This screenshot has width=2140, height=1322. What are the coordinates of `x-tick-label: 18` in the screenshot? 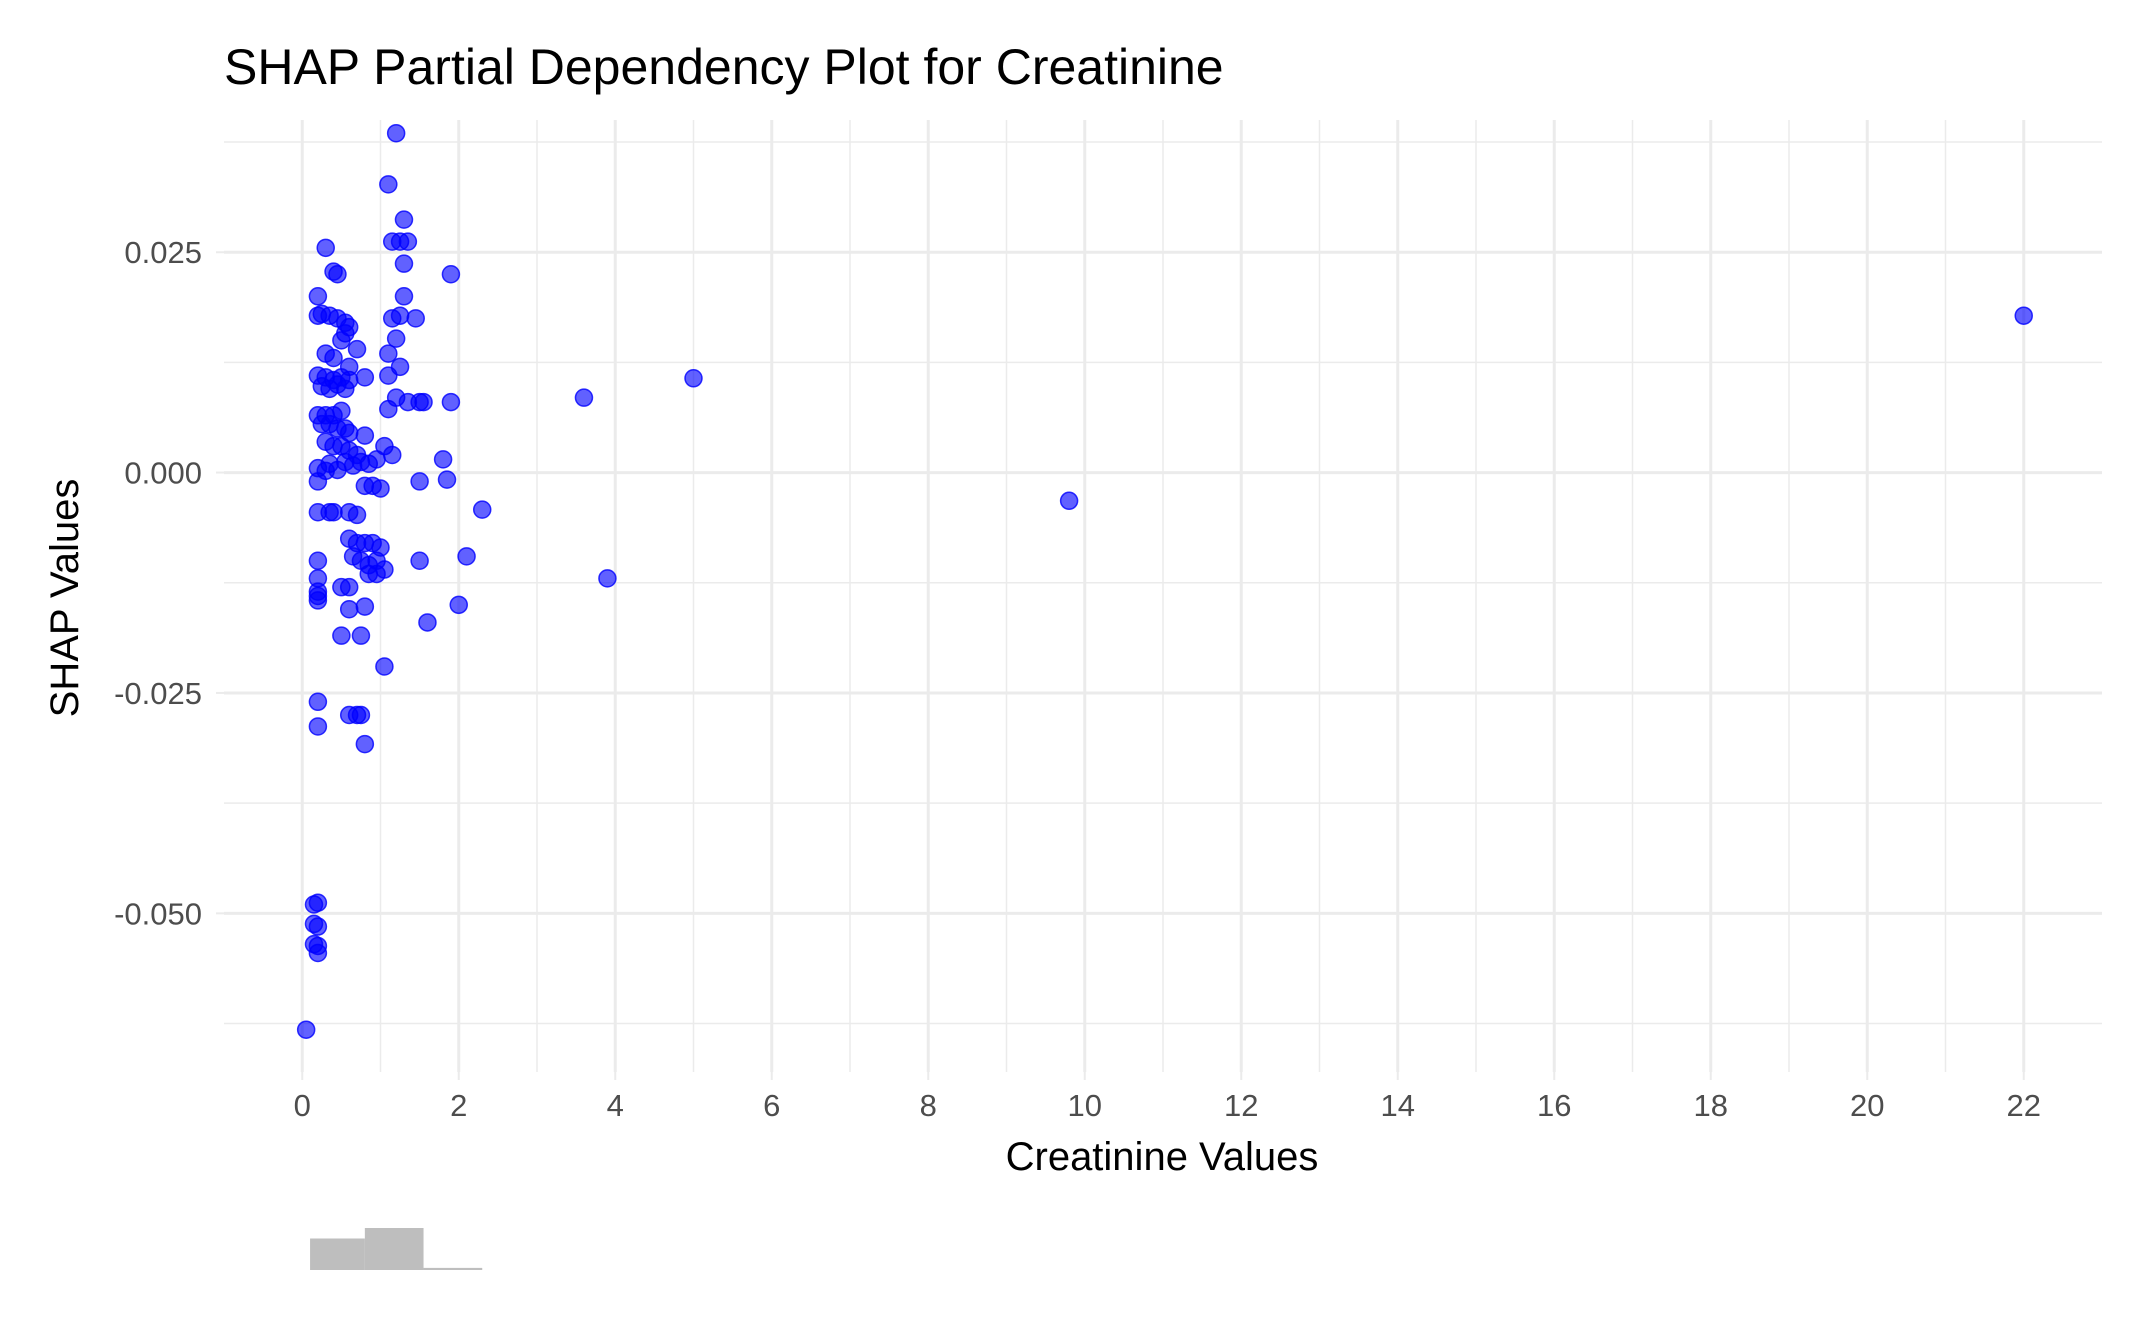 It's located at (1711, 1105).